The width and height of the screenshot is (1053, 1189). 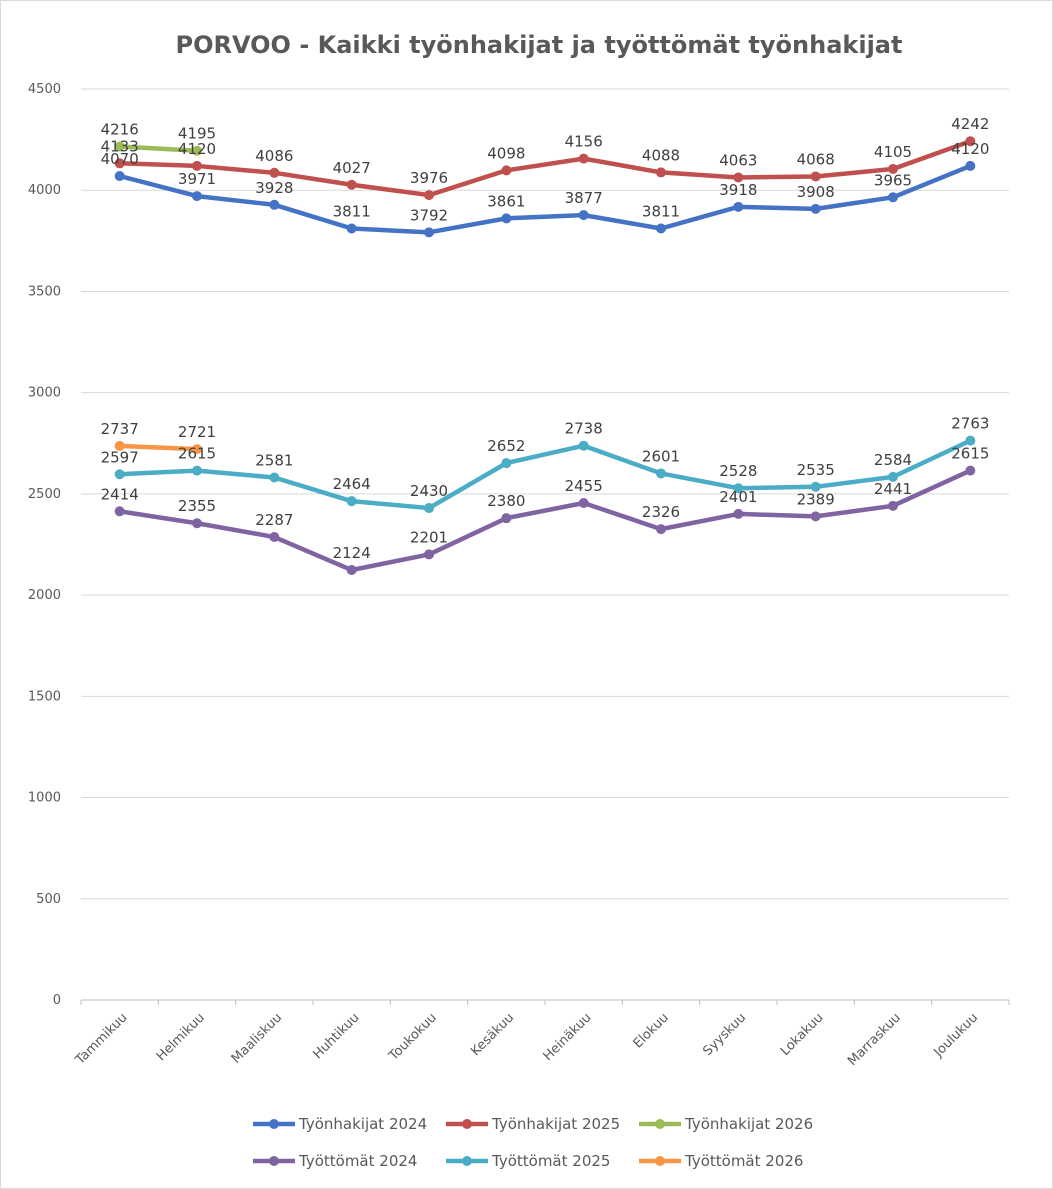 What do you see at coordinates (748, 1124) in the screenshot?
I see `legend-label: Työnhakijat 2026` at bounding box center [748, 1124].